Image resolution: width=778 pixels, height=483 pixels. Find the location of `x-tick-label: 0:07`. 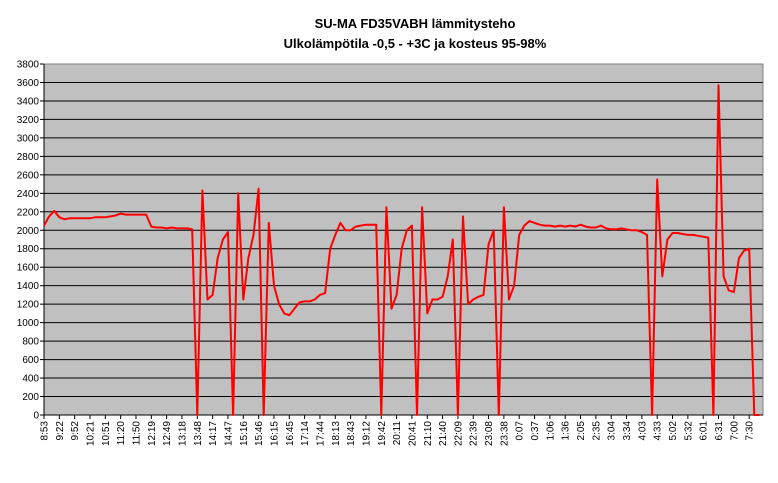

x-tick-label: 0:07 is located at coordinates (520, 431).